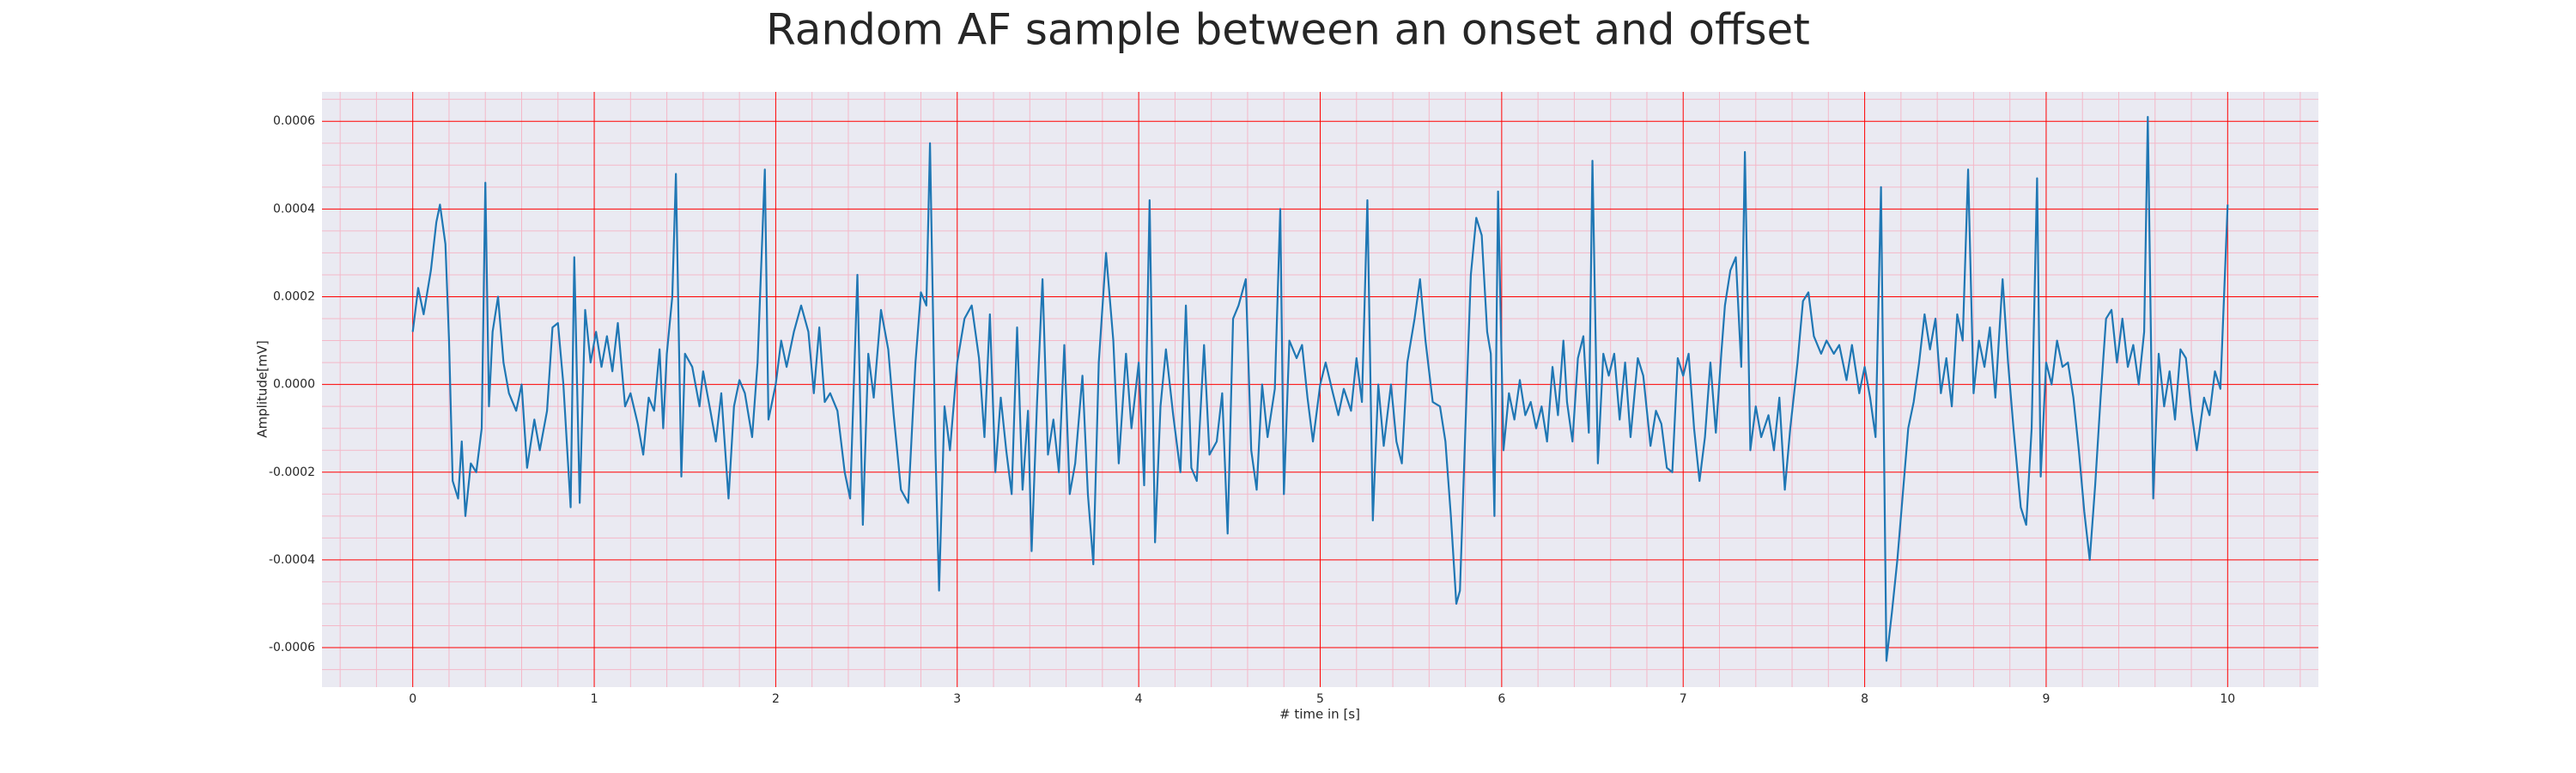  I want to click on x-tick-label: 7, so click(1683, 699).